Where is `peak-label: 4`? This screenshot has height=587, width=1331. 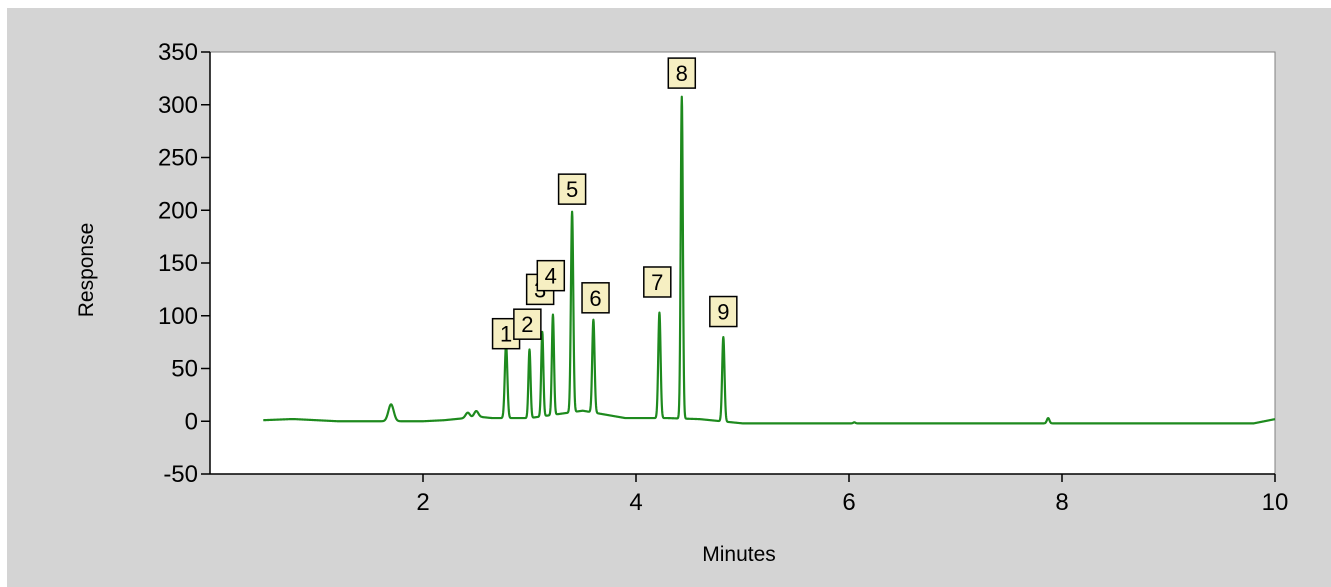 peak-label: 4 is located at coordinates (551, 275).